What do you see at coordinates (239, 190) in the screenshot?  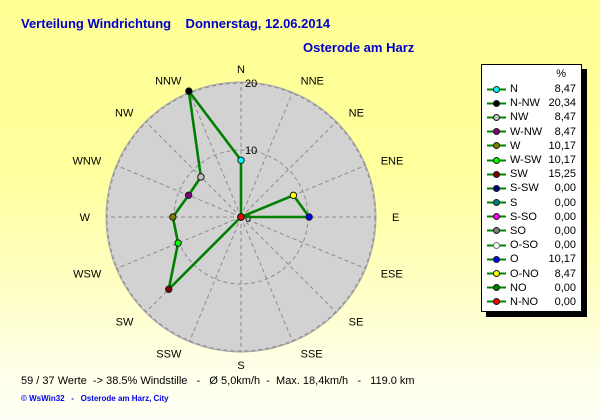 I see `wind-rose-polygon` at bounding box center [239, 190].